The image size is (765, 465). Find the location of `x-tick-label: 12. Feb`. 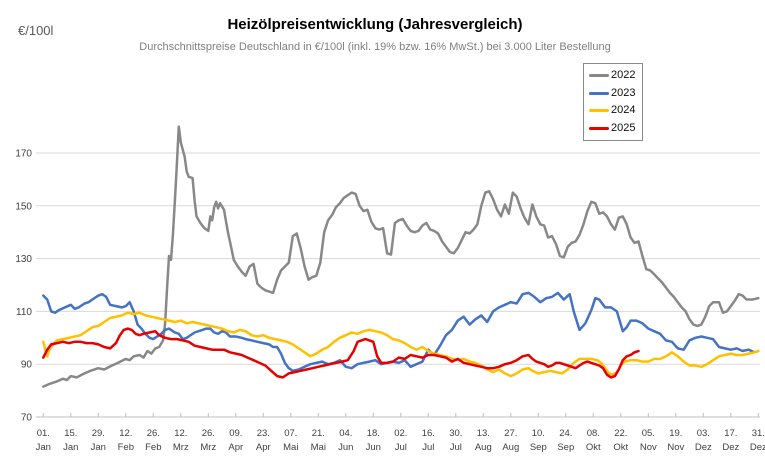

x-tick-label: 12. Feb is located at coordinates (126, 440).